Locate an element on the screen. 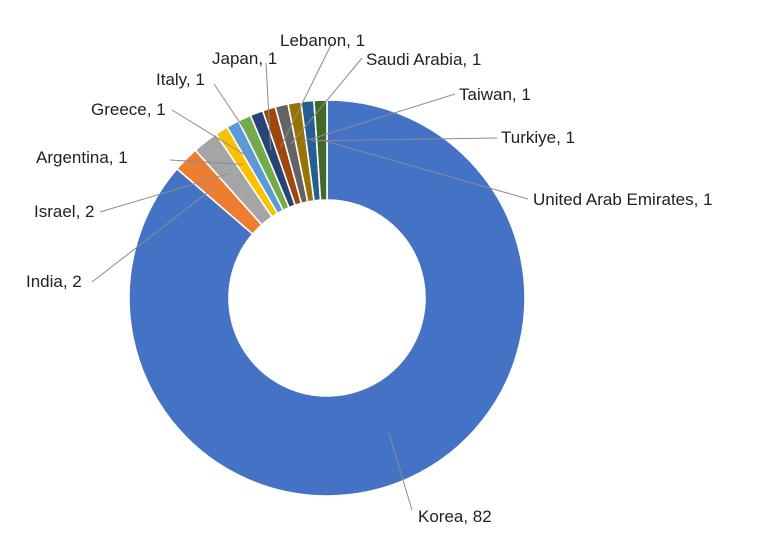 The width and height of the screenshot is (765, 545). slice-united-arab-emirates is located at coordinates (320, 150).